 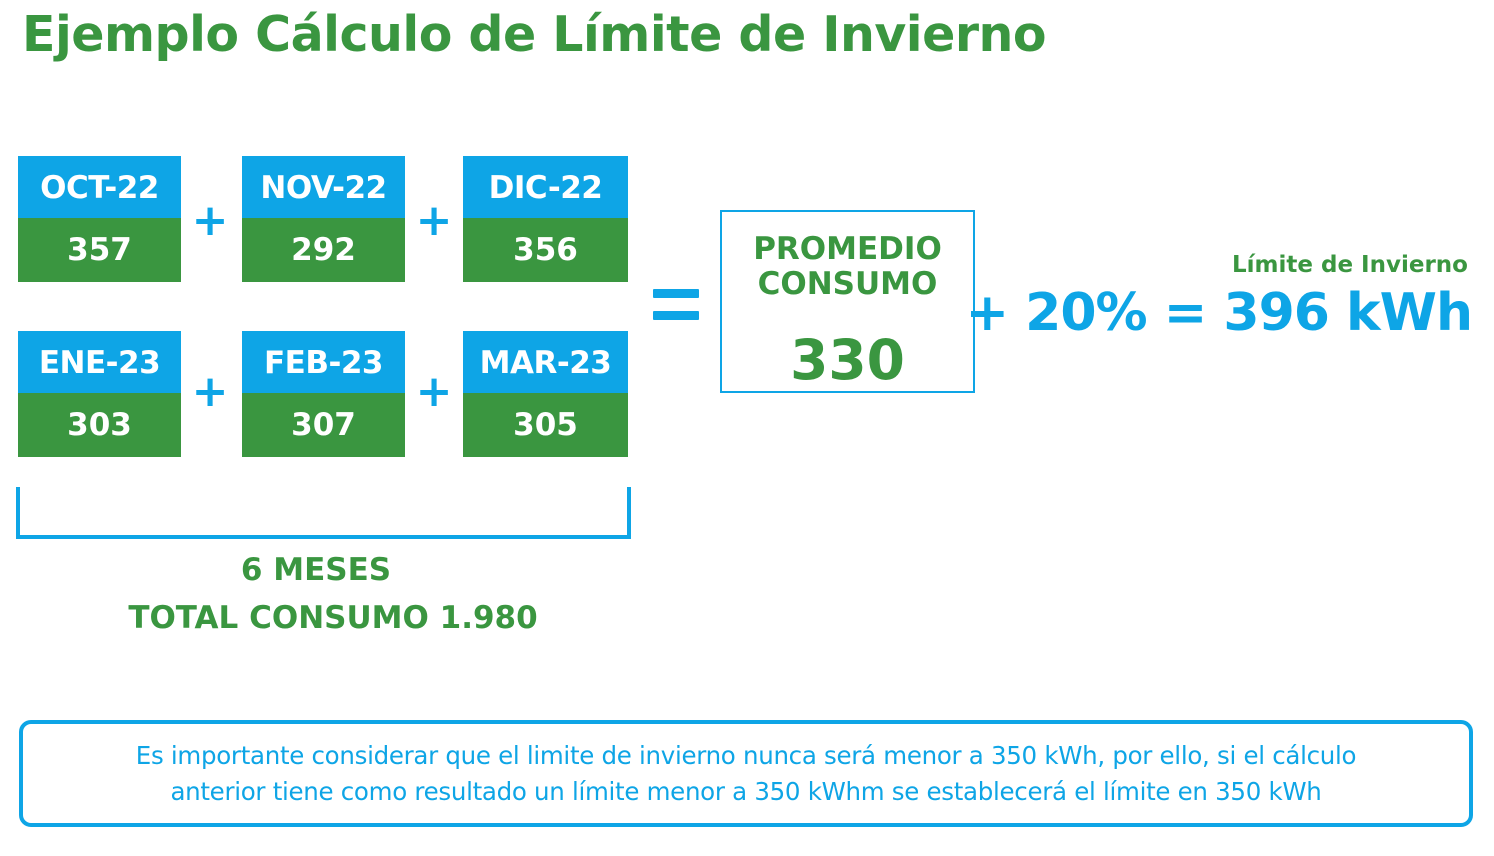 I want to click on month-card-dic-22: DIC-22 356, so click(x=545, y=219).